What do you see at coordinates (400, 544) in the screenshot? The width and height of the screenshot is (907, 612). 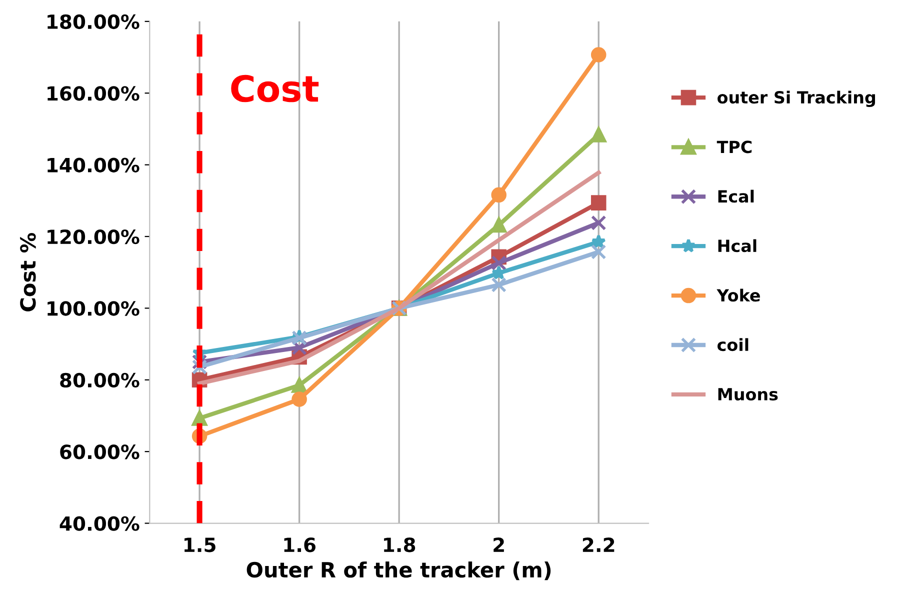 I see `x-tick-label: 1.8` at bounding box center [400, 544].